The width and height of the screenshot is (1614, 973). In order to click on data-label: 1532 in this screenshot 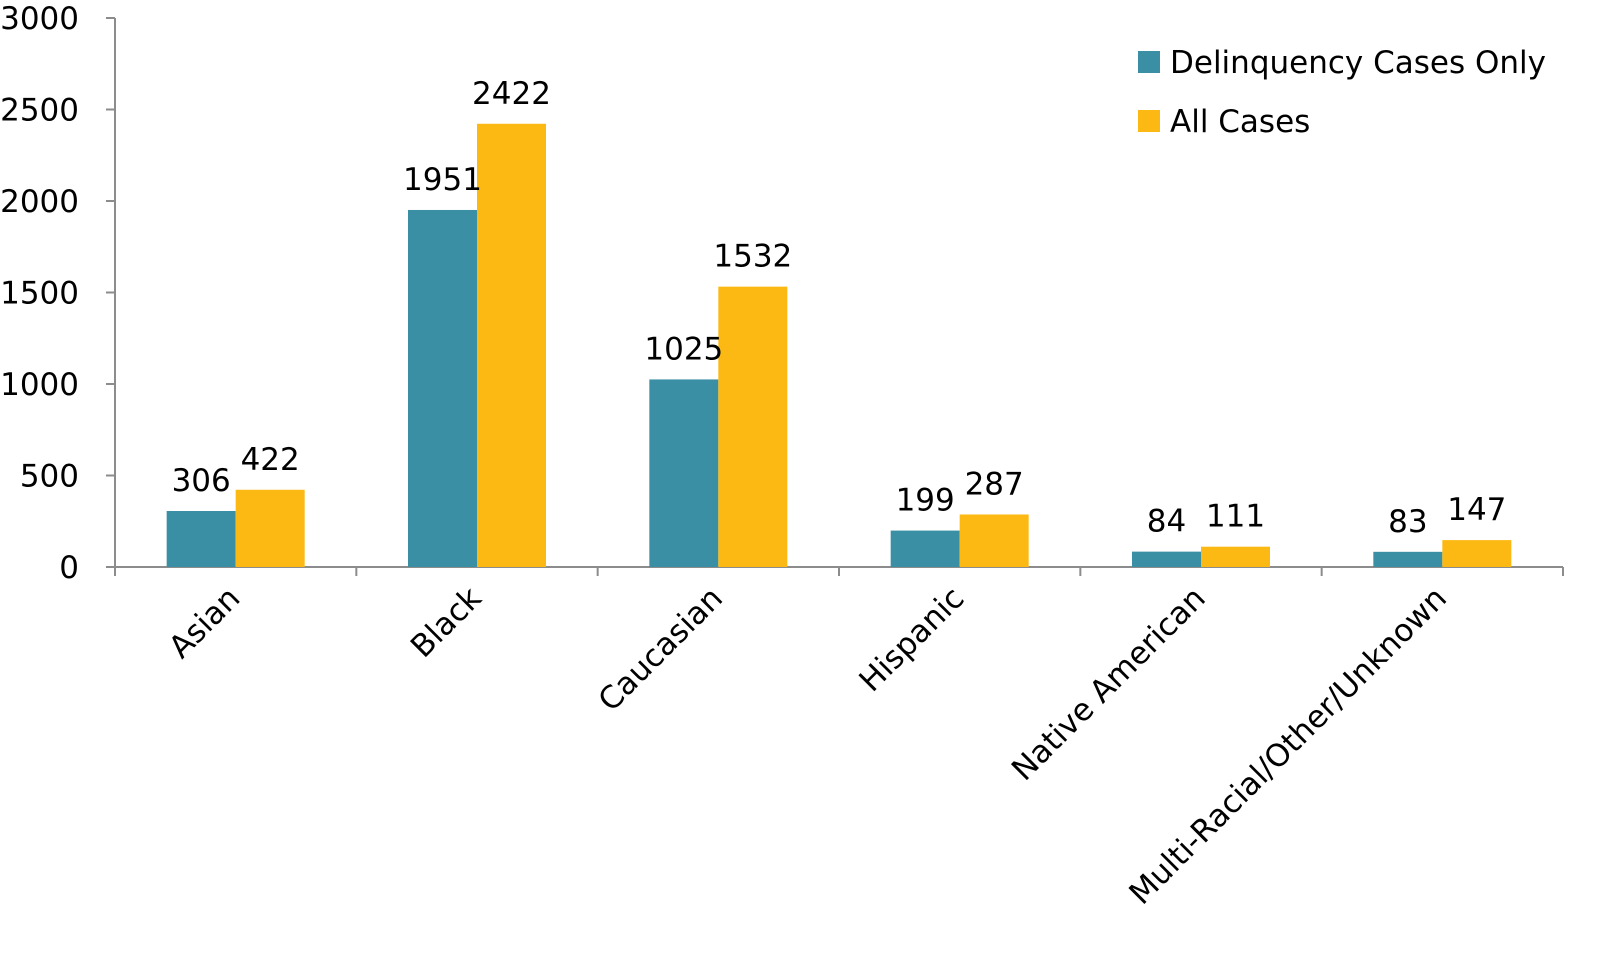, I will do `click(752, 257)`.